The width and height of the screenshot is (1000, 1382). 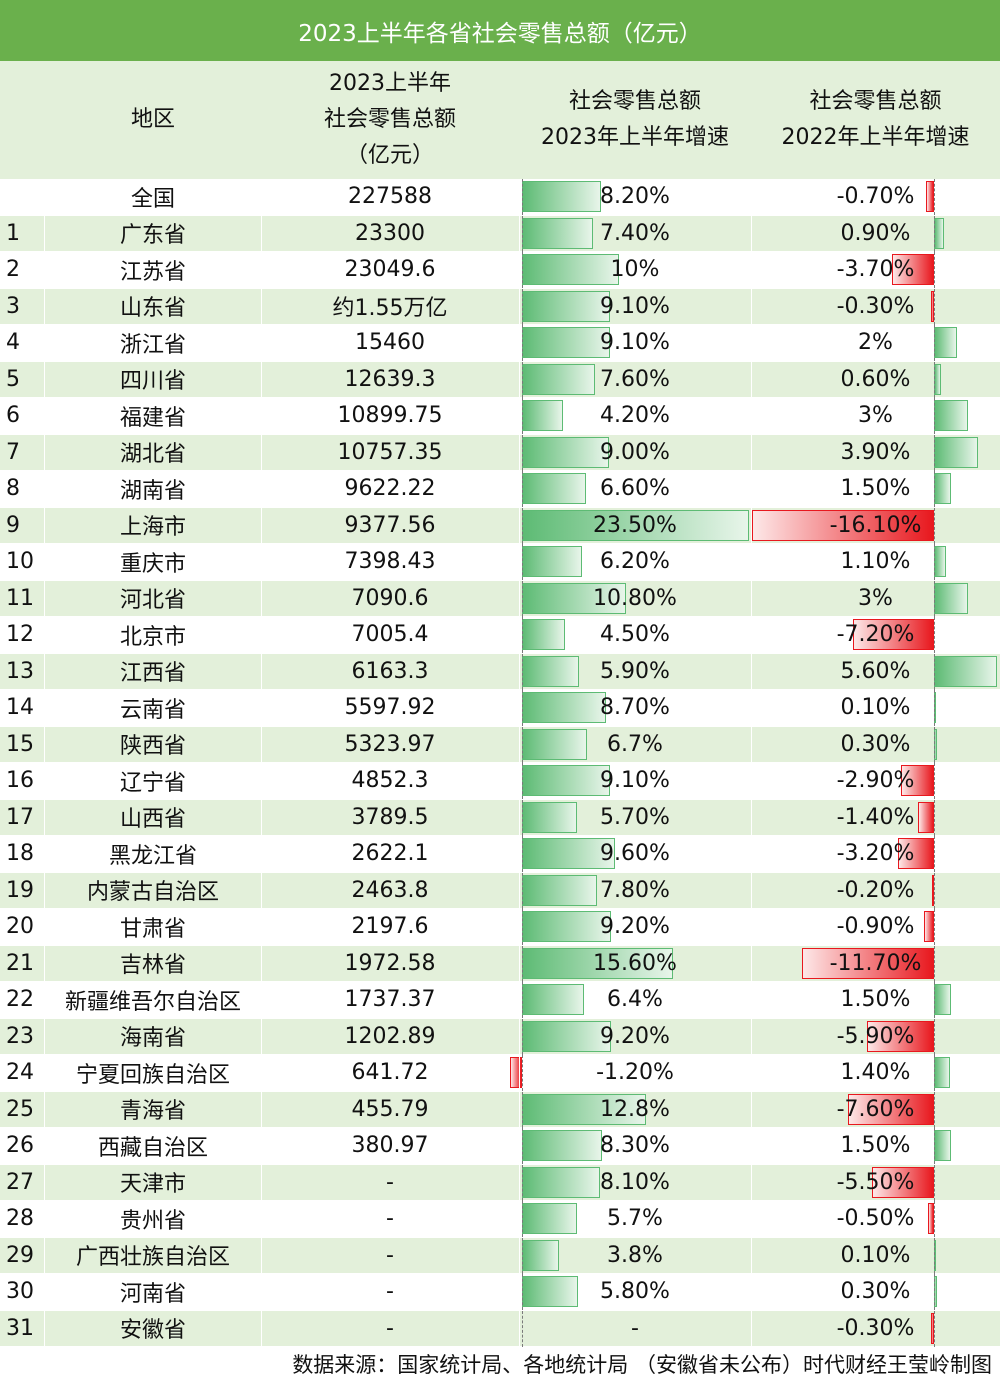 I want to click on growth-2023-cell: 4.20%, so click(x=635, y=415).